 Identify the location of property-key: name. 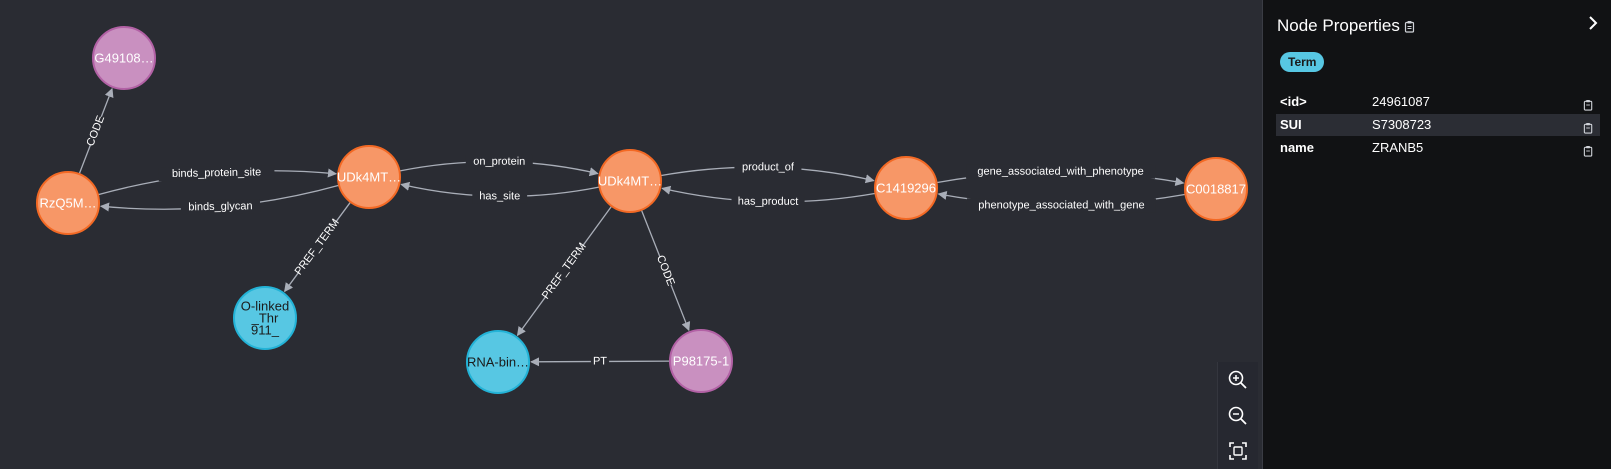
(1297, 147).